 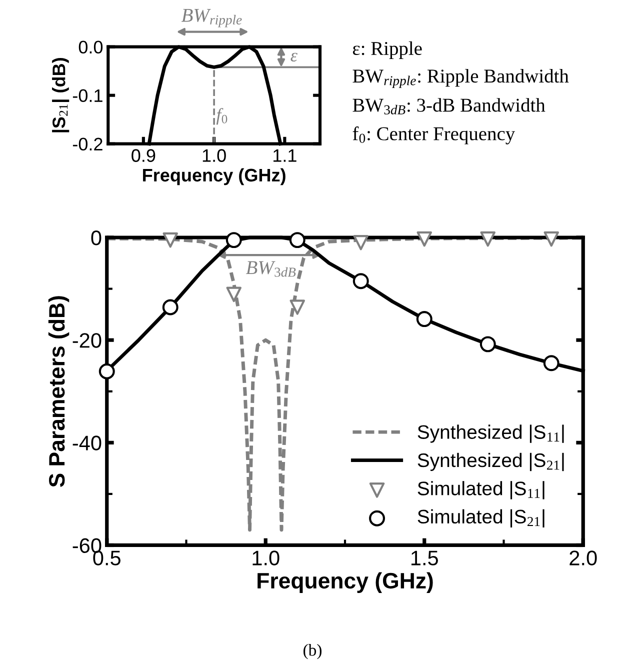 What do you see at coordinates (90, 47) in the screenshot?
I see `y-tick-label: 0.0` at bounding box center [90, 47].